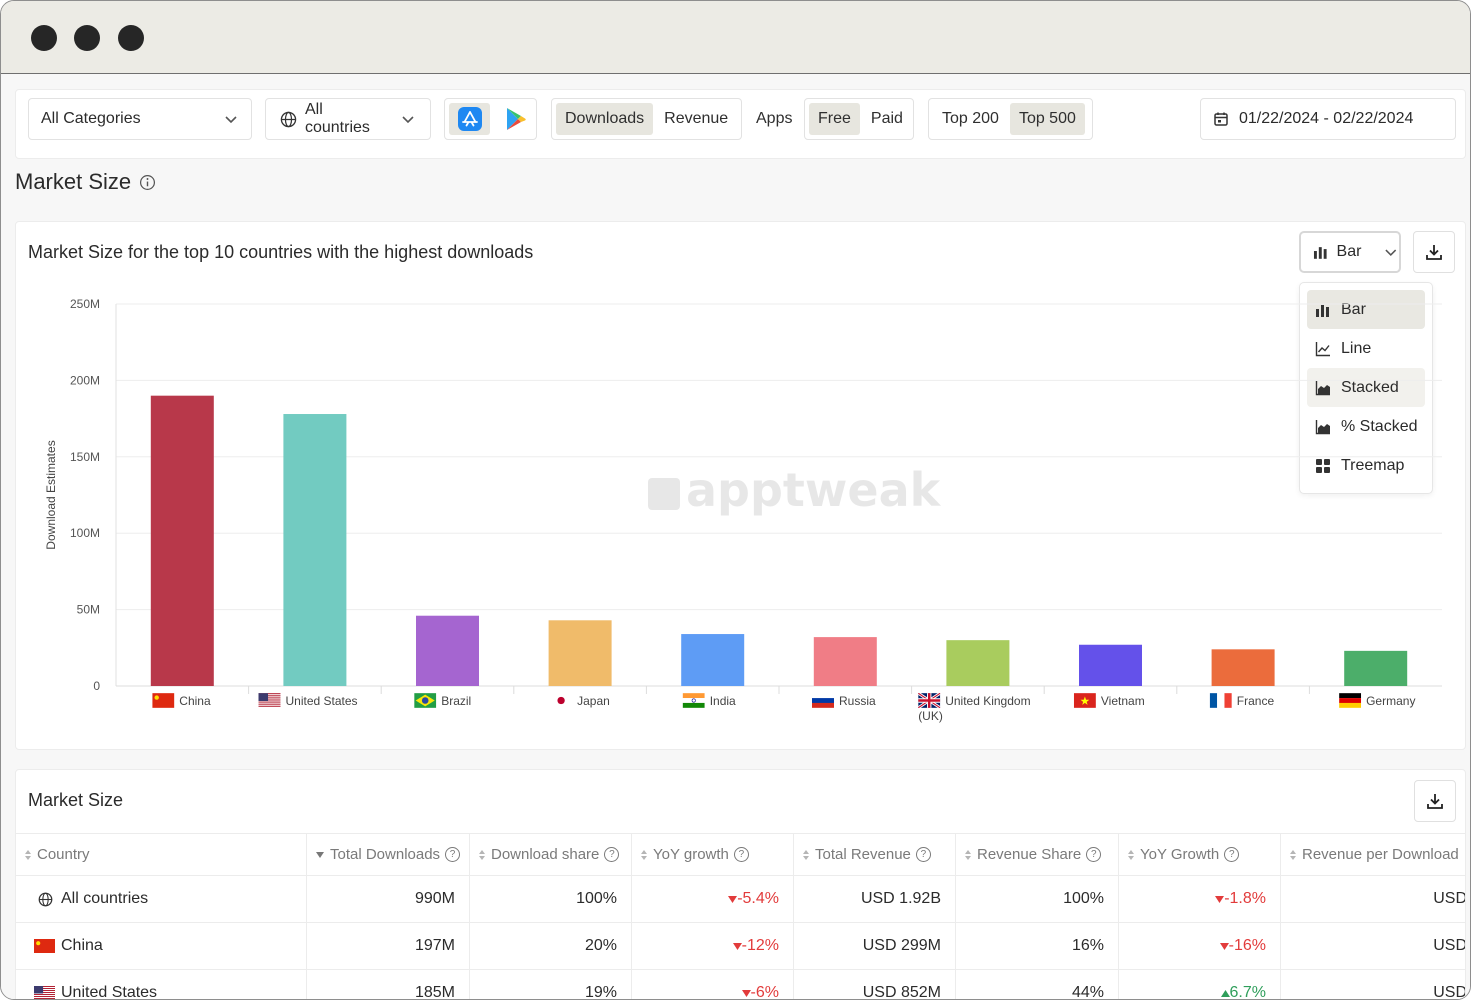 Image resolution: width=1471 pixels, height=1000 pixels. I want to click on tab-paid: Paid, so click(886, 118).